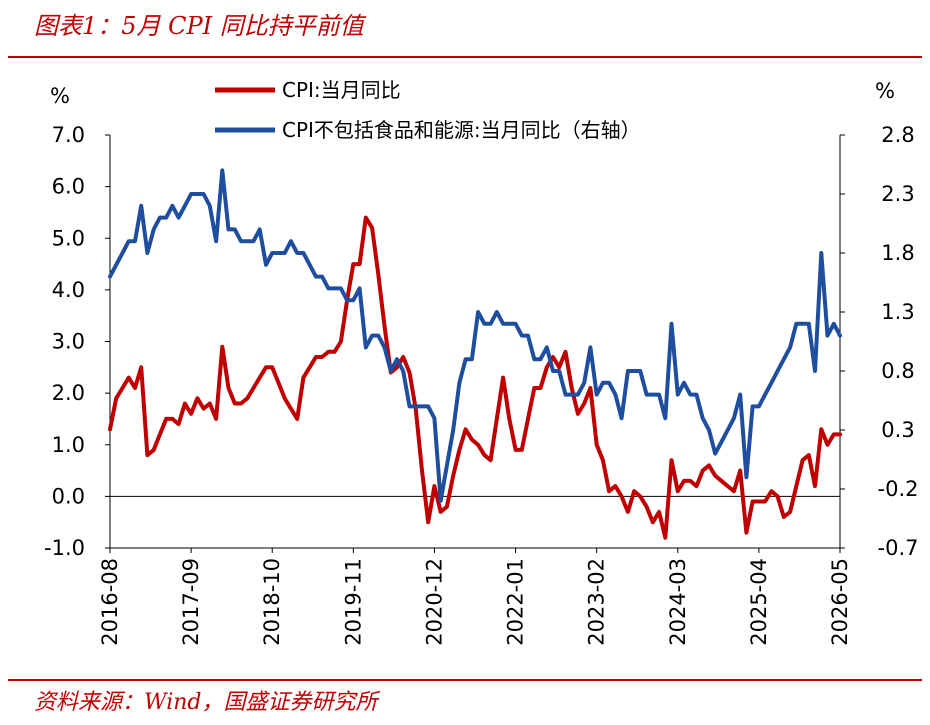 The width and height of the screenshot is (930, 725). Describe the element at coordinates (759, 602) in the screenshot. I see `x-tick-label: 2025-04` at that location.